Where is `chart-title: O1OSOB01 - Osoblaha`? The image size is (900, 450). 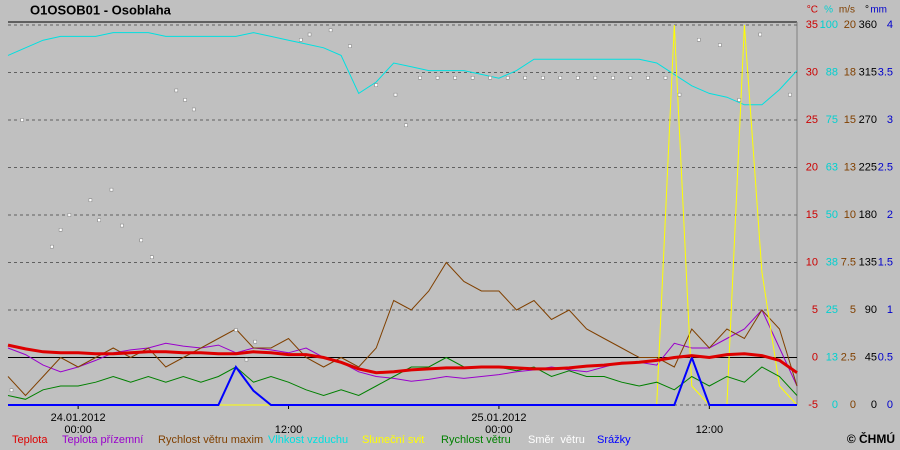 chart-title: O1OSOB01 - Osoblaha is located at coordinates (101, 9).